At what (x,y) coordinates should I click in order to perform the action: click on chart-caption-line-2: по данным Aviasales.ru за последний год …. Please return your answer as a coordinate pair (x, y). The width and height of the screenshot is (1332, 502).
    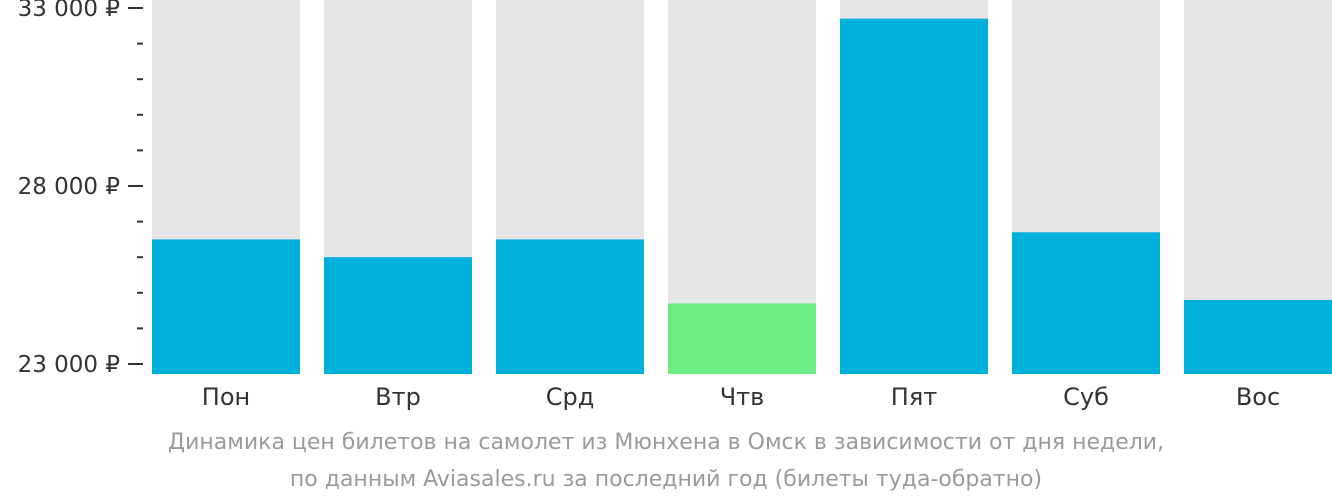
    Looking at the image, I should click on (666, 479).